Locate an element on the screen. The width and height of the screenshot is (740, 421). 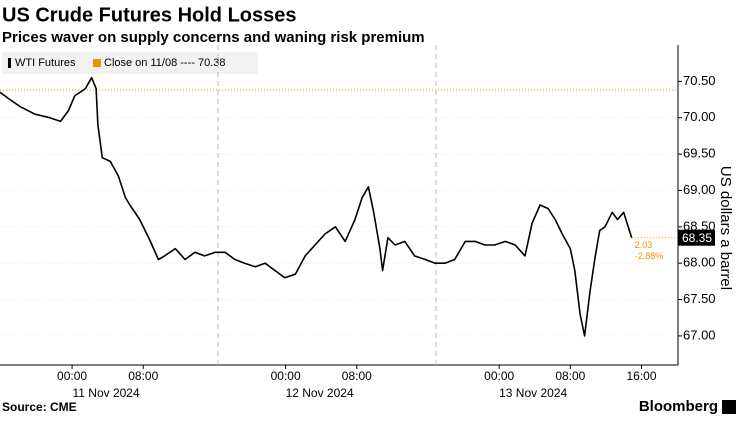
legend-label: Close on 11/08 ---- 70.38 is located at coordinates (164, 63).